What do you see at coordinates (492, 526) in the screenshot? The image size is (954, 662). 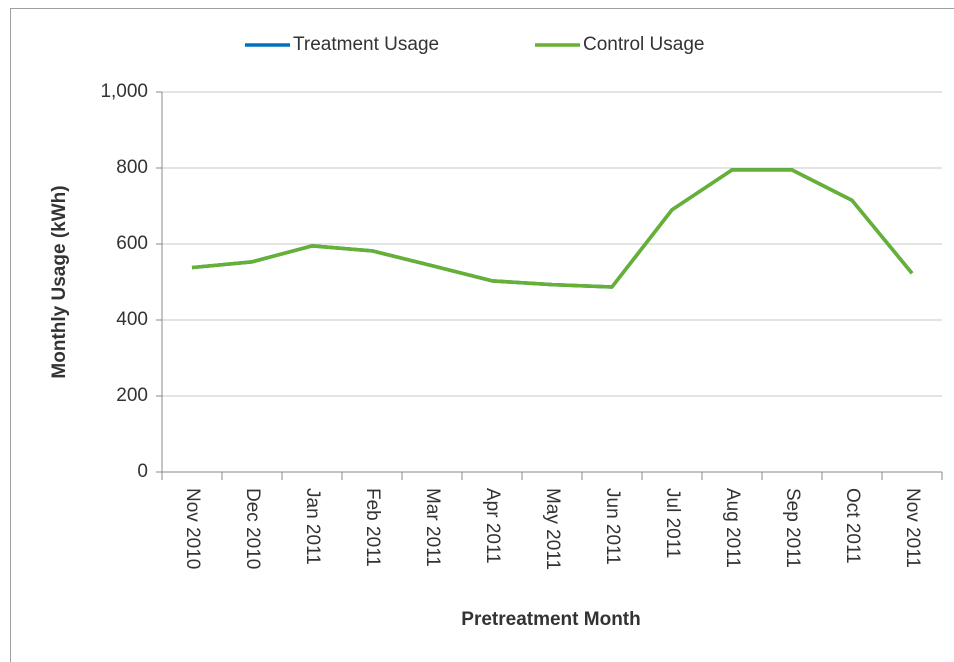 I see `x-tick-label: Apr 2011` at bounding box center [492, 526].